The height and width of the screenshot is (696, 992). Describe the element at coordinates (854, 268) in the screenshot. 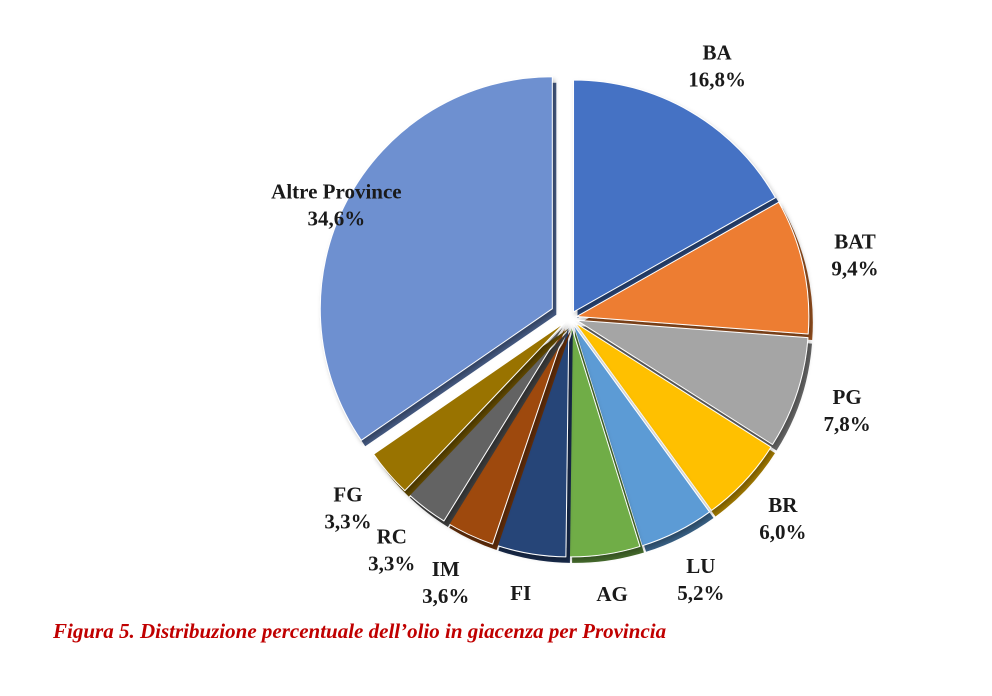

I see `label-value-bat: 9,4%` at that location.